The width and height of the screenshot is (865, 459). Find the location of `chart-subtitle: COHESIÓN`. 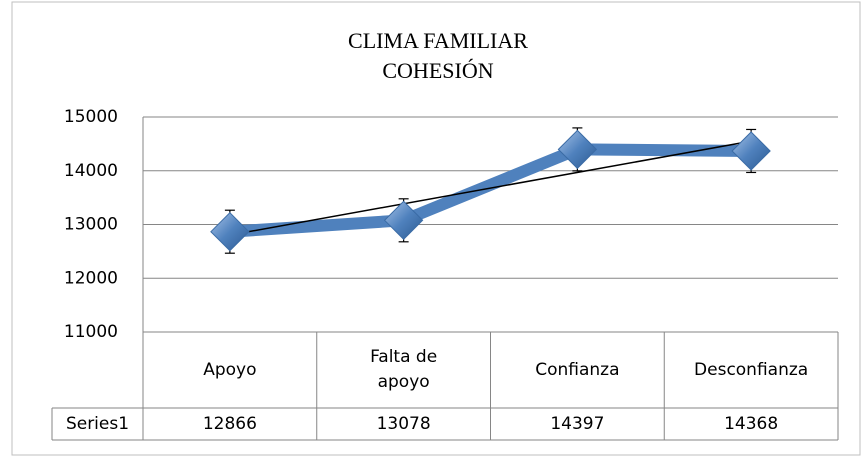

chart-subtitle: COHESIÓN is located at coordinates (437, 70).